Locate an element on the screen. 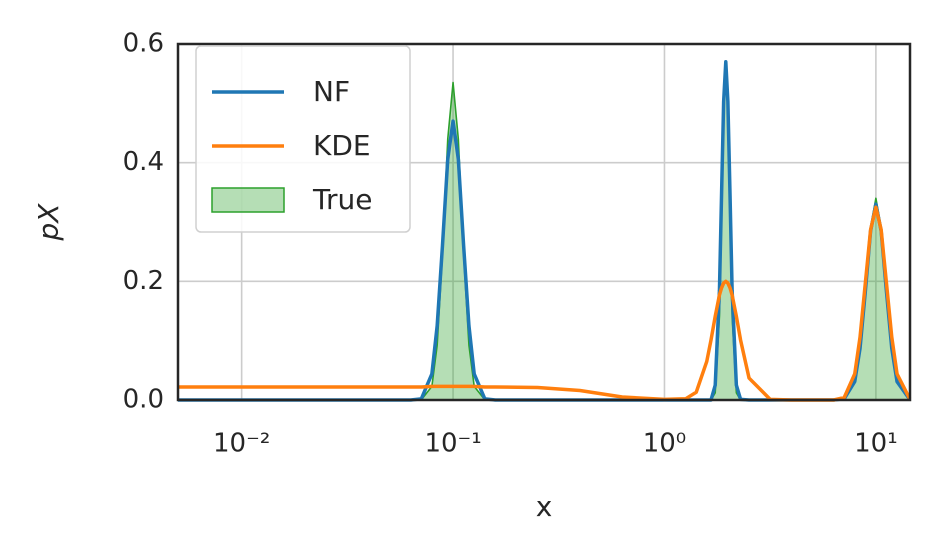  y-tick-label: 0.4 is located at coordinates (143, 162).